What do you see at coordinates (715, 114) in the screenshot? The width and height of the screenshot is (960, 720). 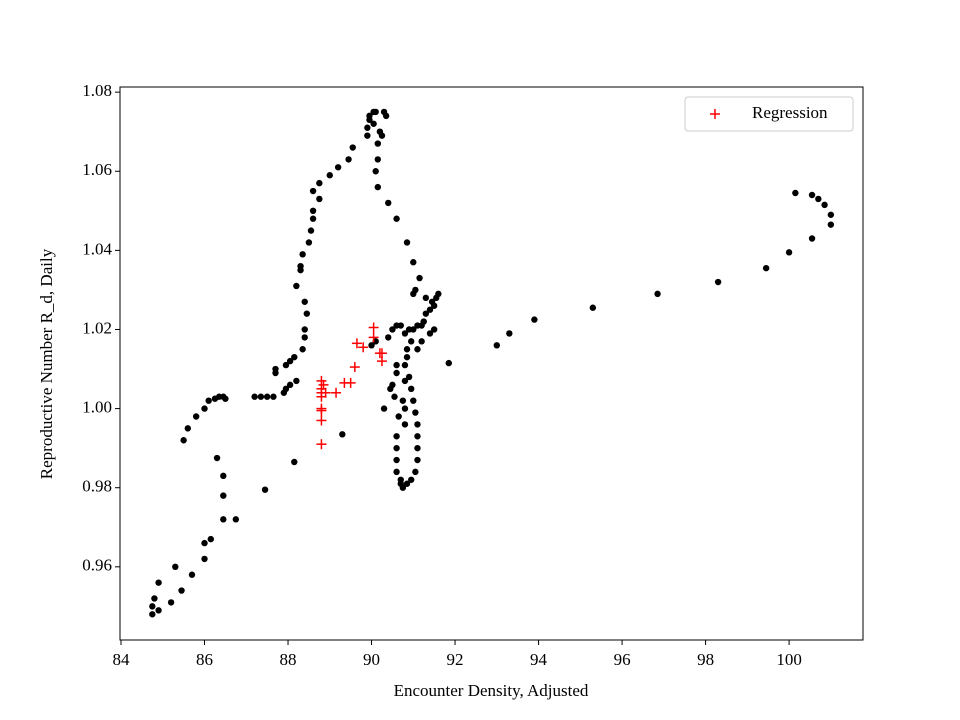 I see `legend-marker` at bounding box center [715, 114].